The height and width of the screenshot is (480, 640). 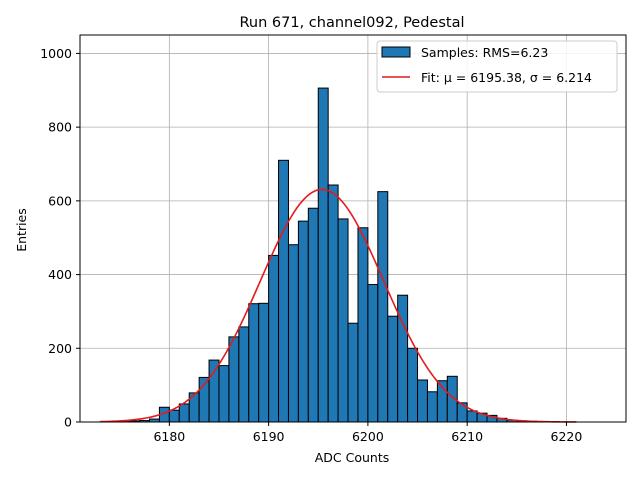 What do you see at coordinates (269, 436) in the screenshot?
I see `x-tick-label: 6190` at bounding box center [269, 436].